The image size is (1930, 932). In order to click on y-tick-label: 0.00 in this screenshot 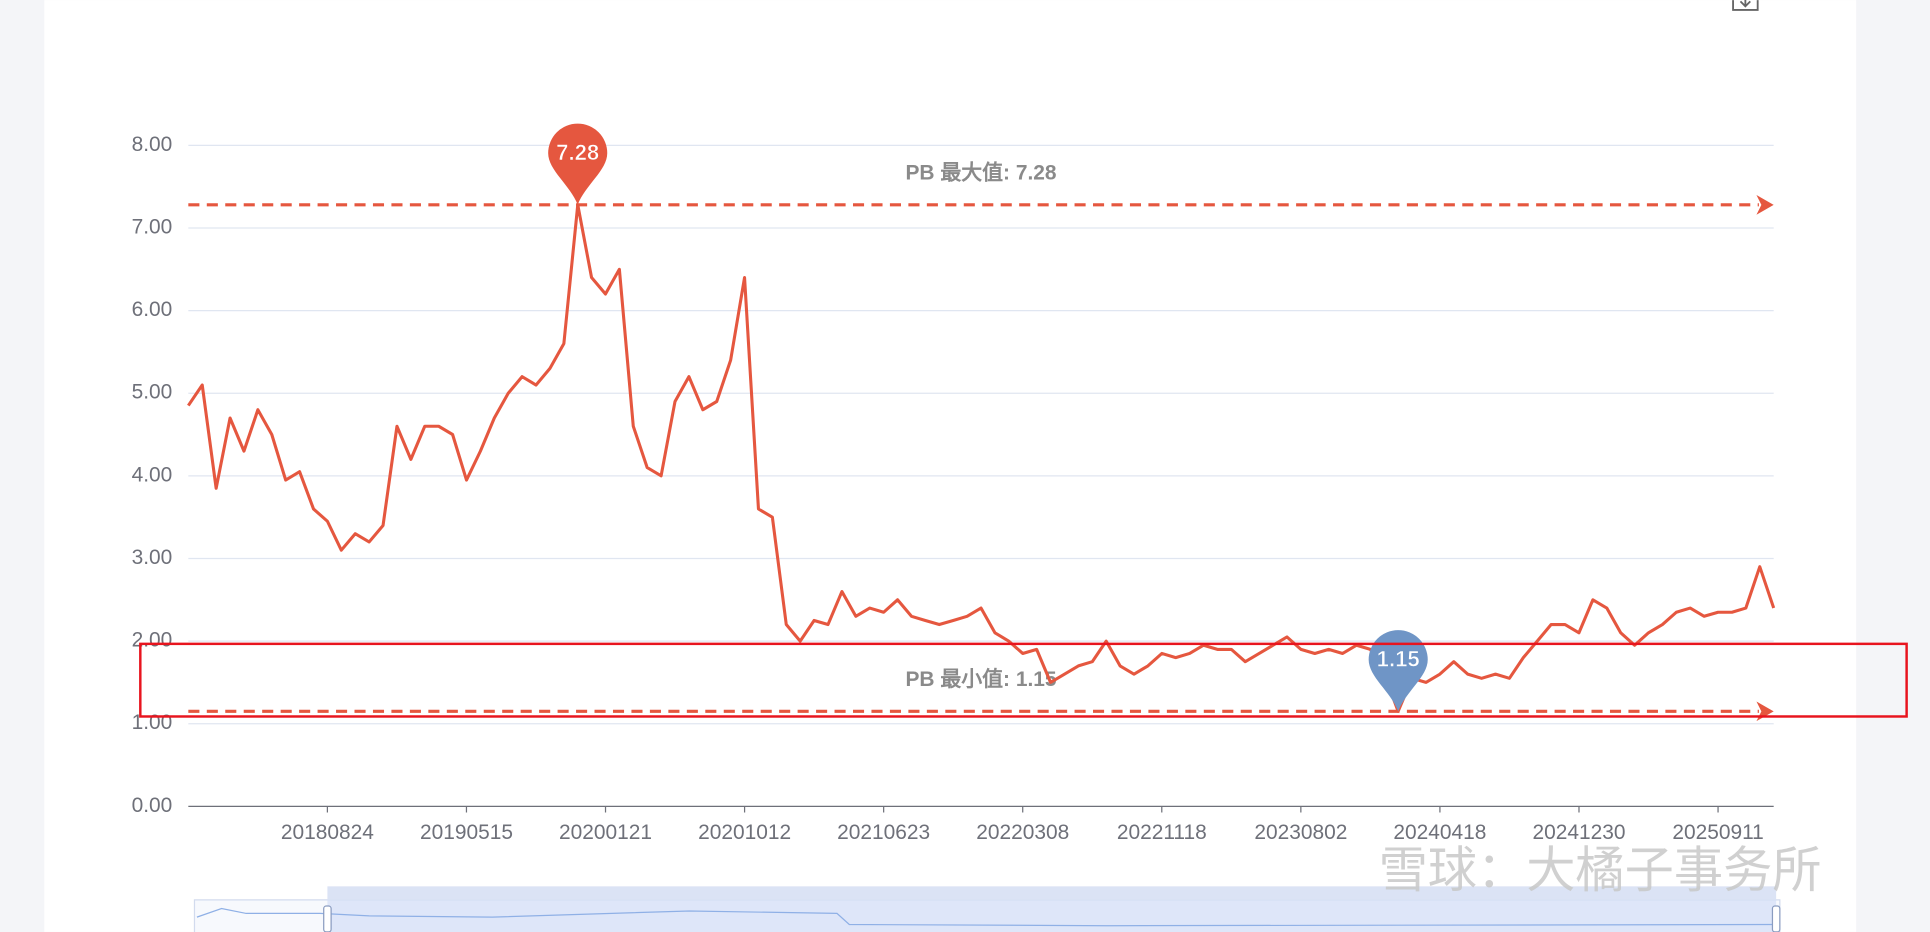, I will do `click(152, 805)`.